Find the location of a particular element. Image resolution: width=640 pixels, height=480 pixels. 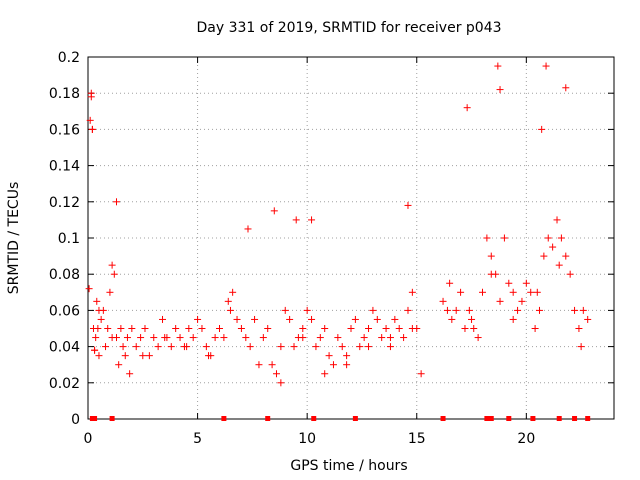

y-tick-label: 0.02 is located at coordinates (64, 384).